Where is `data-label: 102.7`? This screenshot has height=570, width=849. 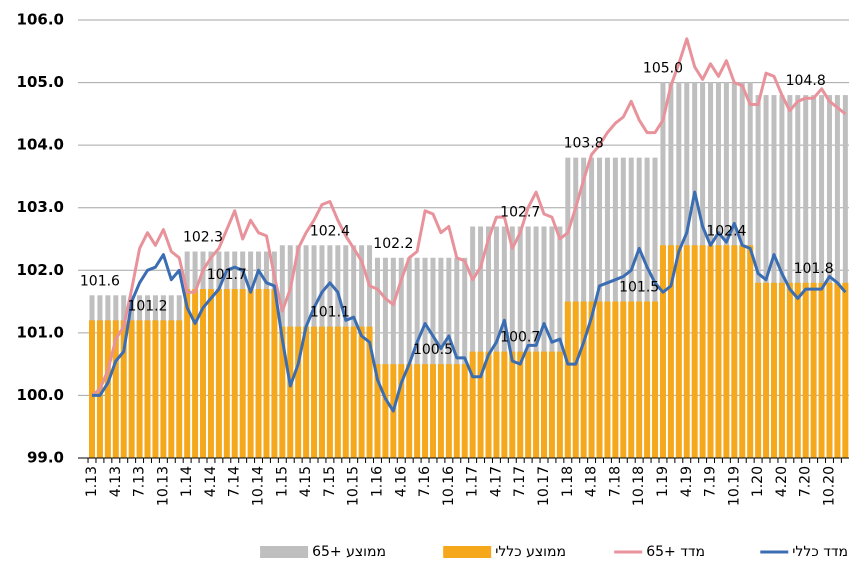 data-label: 102.7 is located at coordinates (520, 212).